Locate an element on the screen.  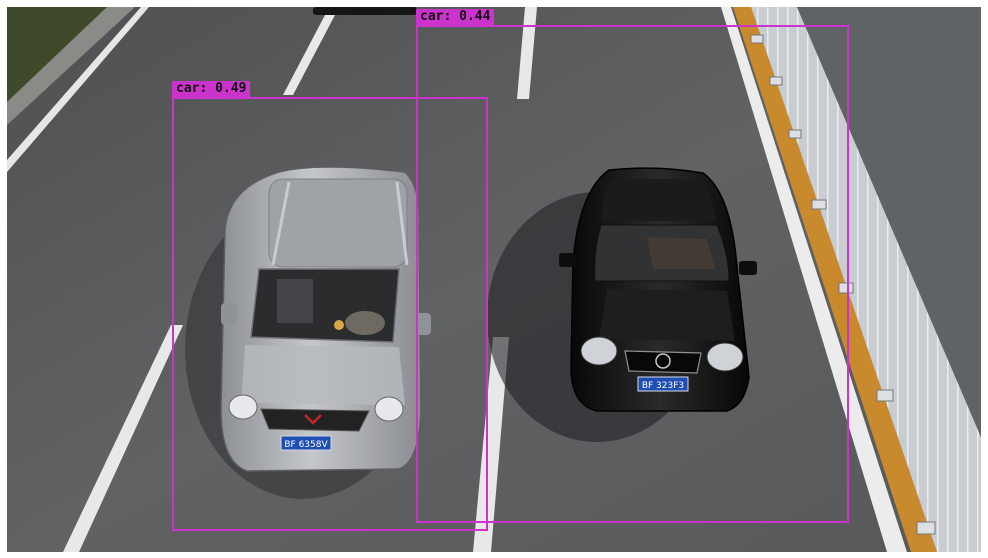
license-plate-van is located at coordinates (306, 443).